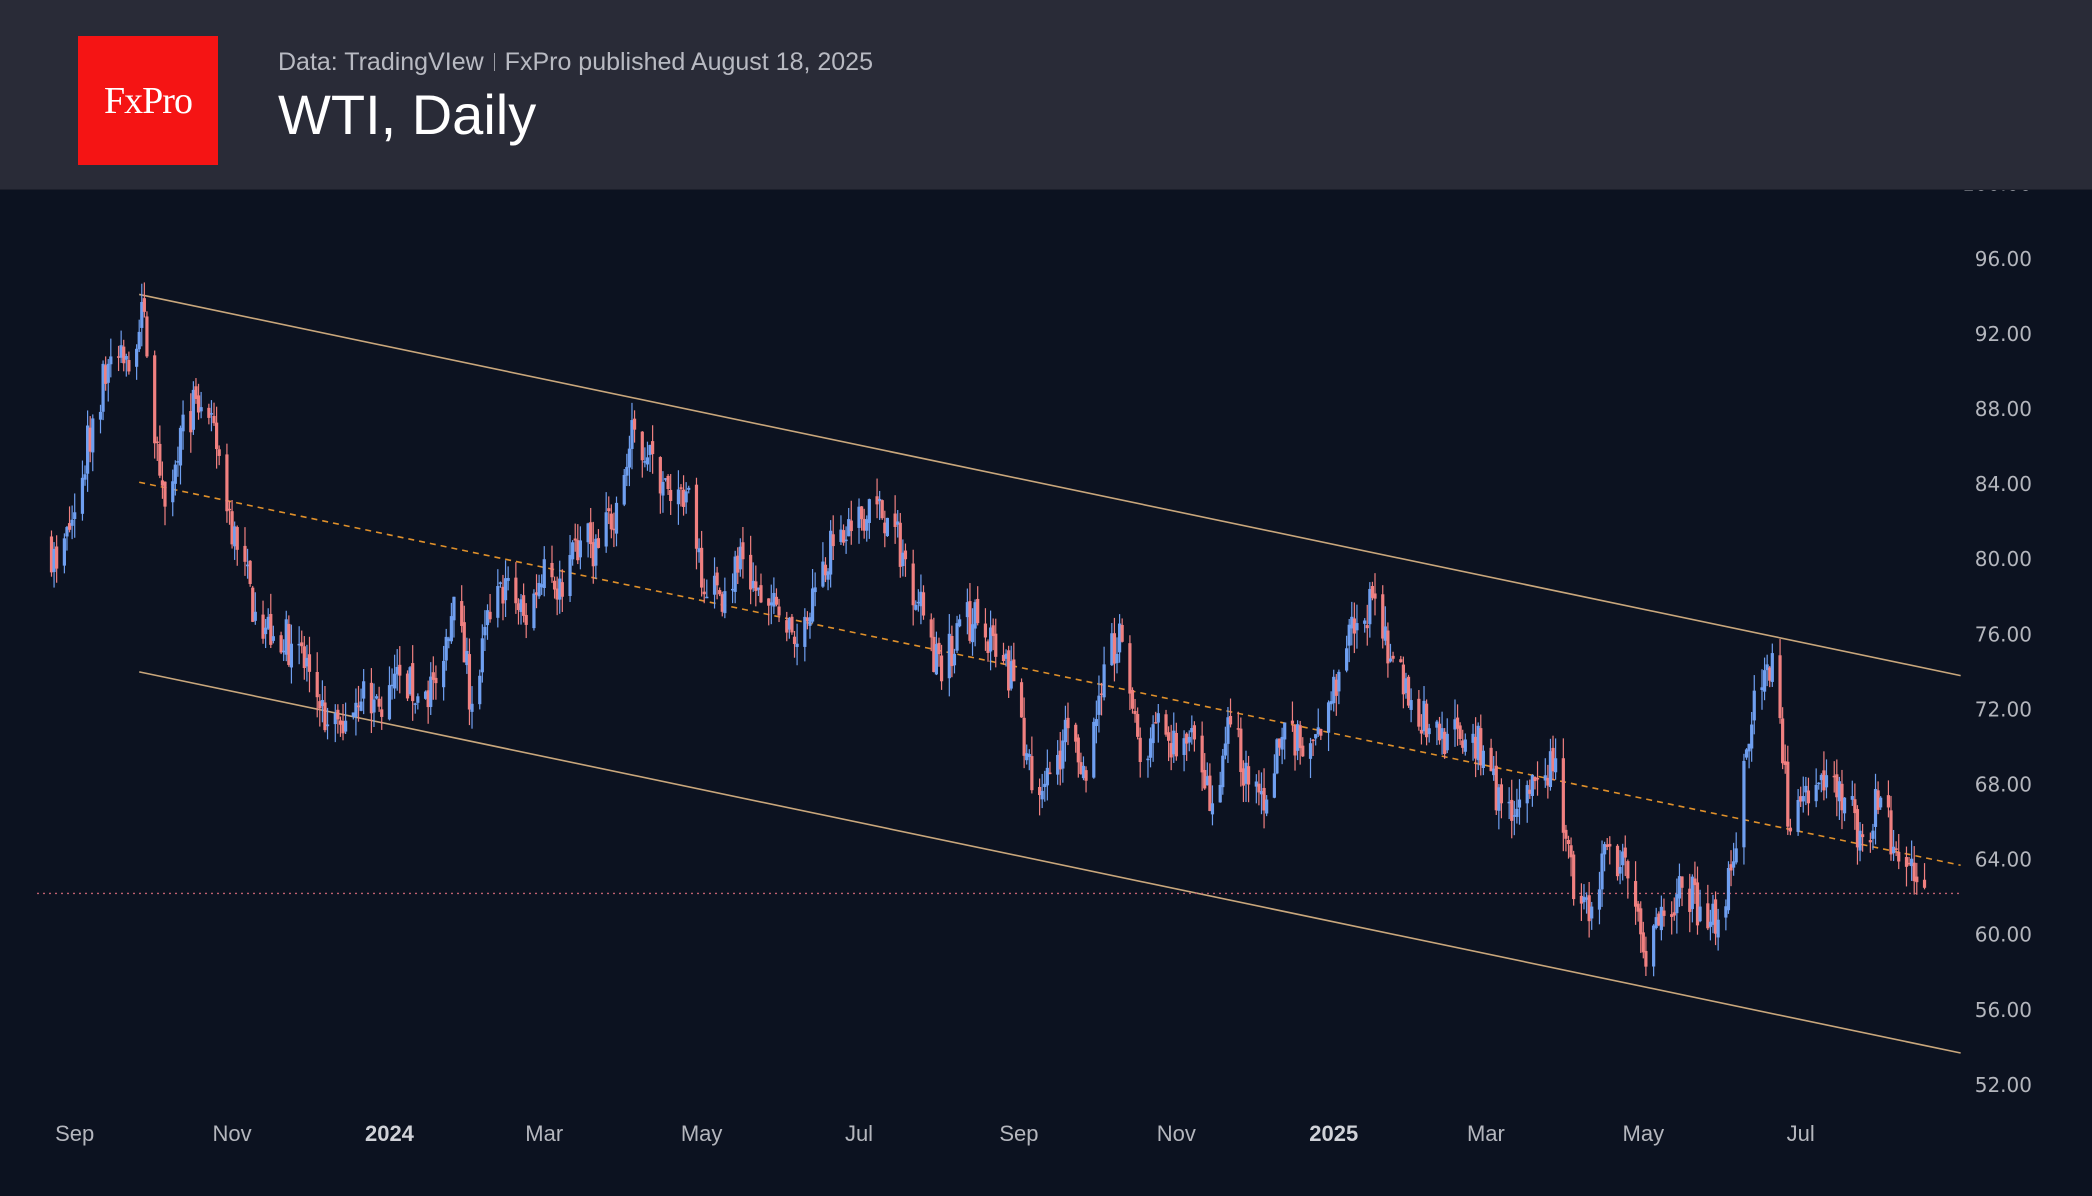  Describe the element at coordinates (2003, 334) in the screenshot. I see `y-tick-label: 92.00` at that location.